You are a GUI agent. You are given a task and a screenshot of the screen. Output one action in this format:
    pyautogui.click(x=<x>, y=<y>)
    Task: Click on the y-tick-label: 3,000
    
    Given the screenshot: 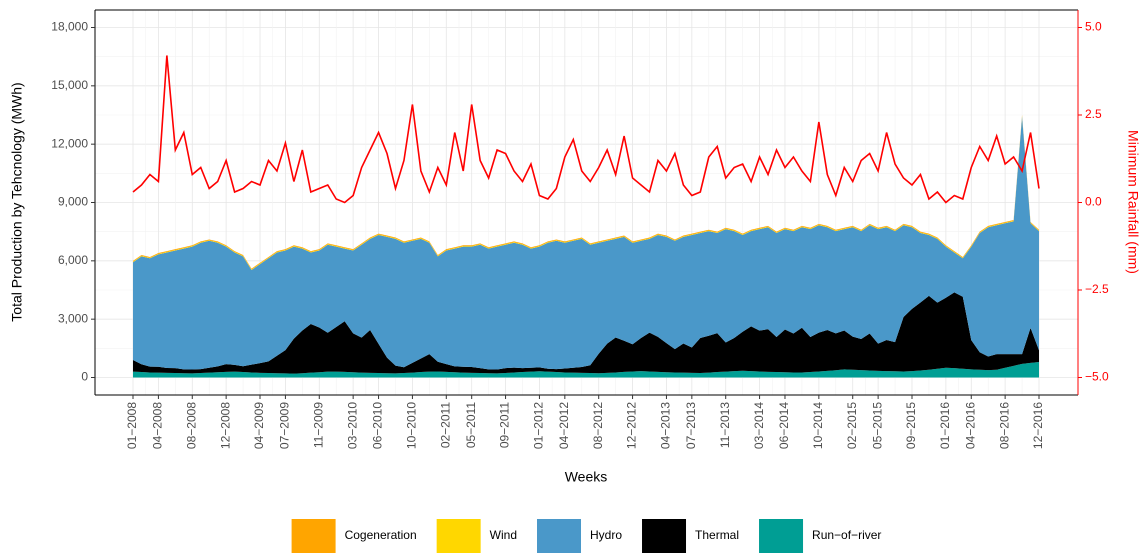 What is the action you would take?
    pyautogui.click(x=73, y=318)
    